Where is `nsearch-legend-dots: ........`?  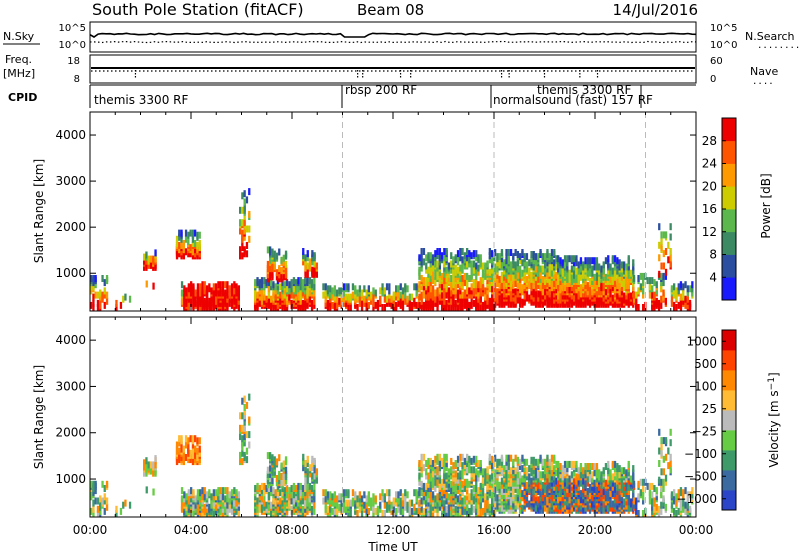 nsearch-legend-dots: ........ is located at coordinates (778, 46).